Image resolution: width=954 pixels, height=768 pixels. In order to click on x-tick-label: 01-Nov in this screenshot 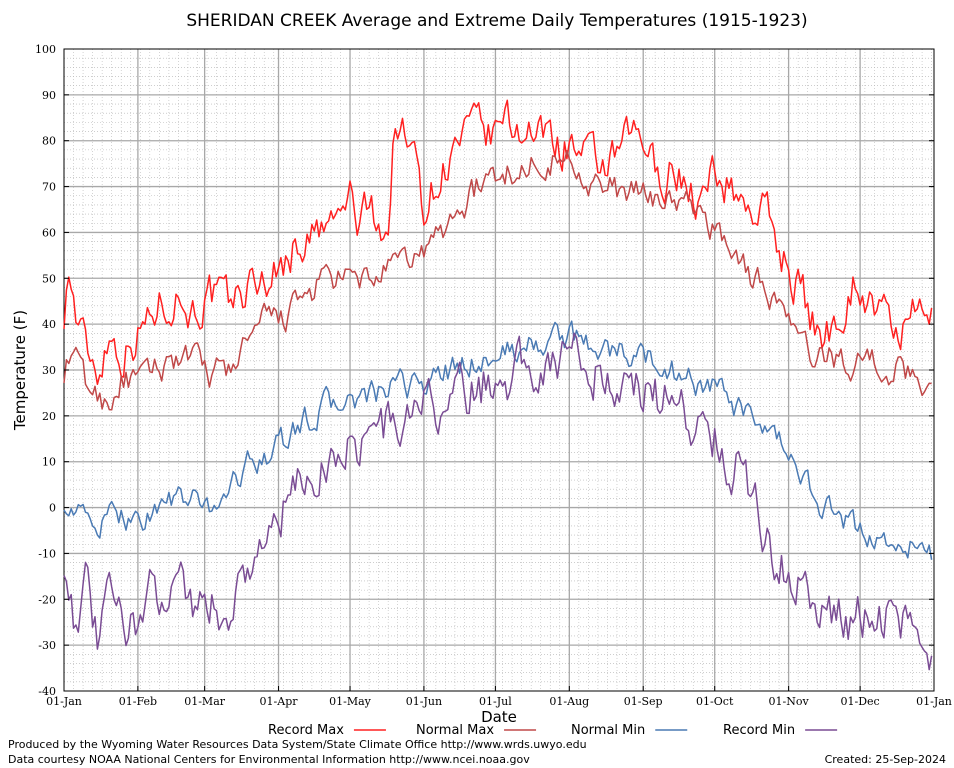, I will do `click(789, 701)`.